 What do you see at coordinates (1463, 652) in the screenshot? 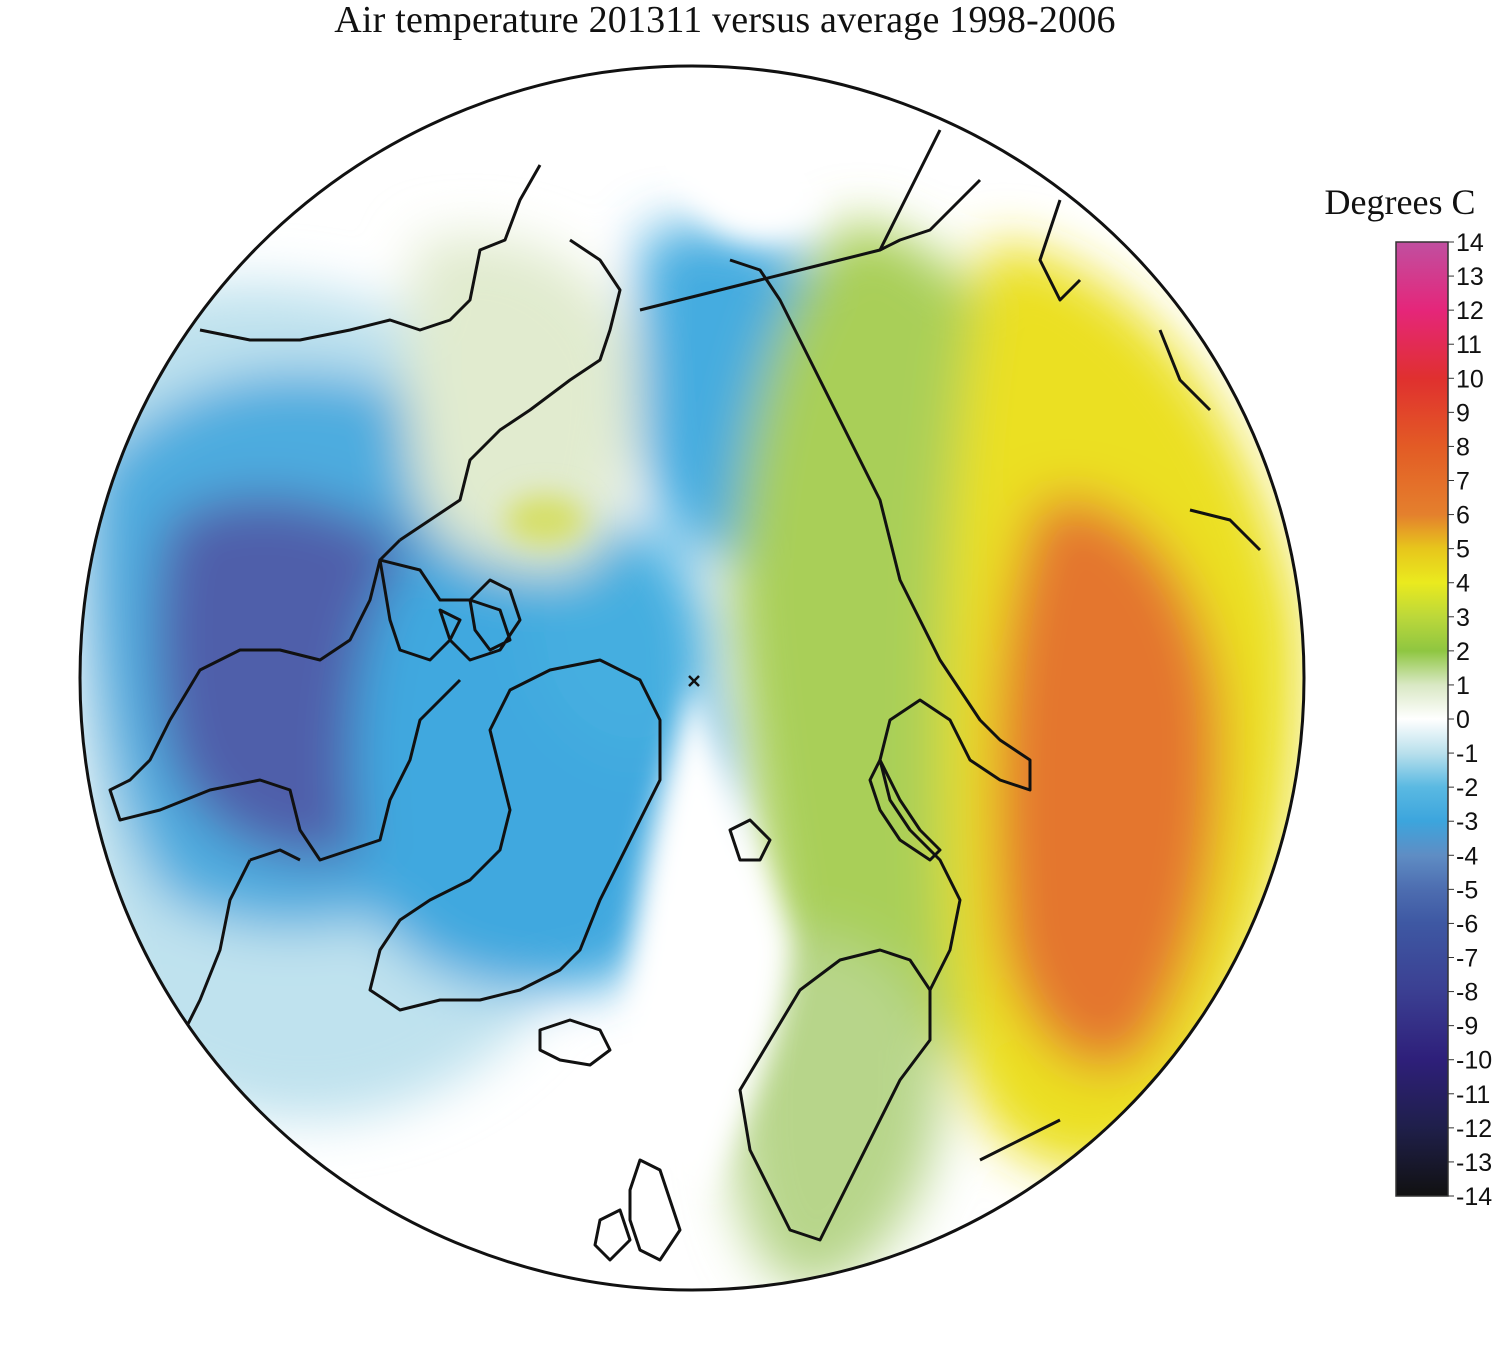
I see `colorbar-tick-label: 2` at bounding box center [1463, 652].